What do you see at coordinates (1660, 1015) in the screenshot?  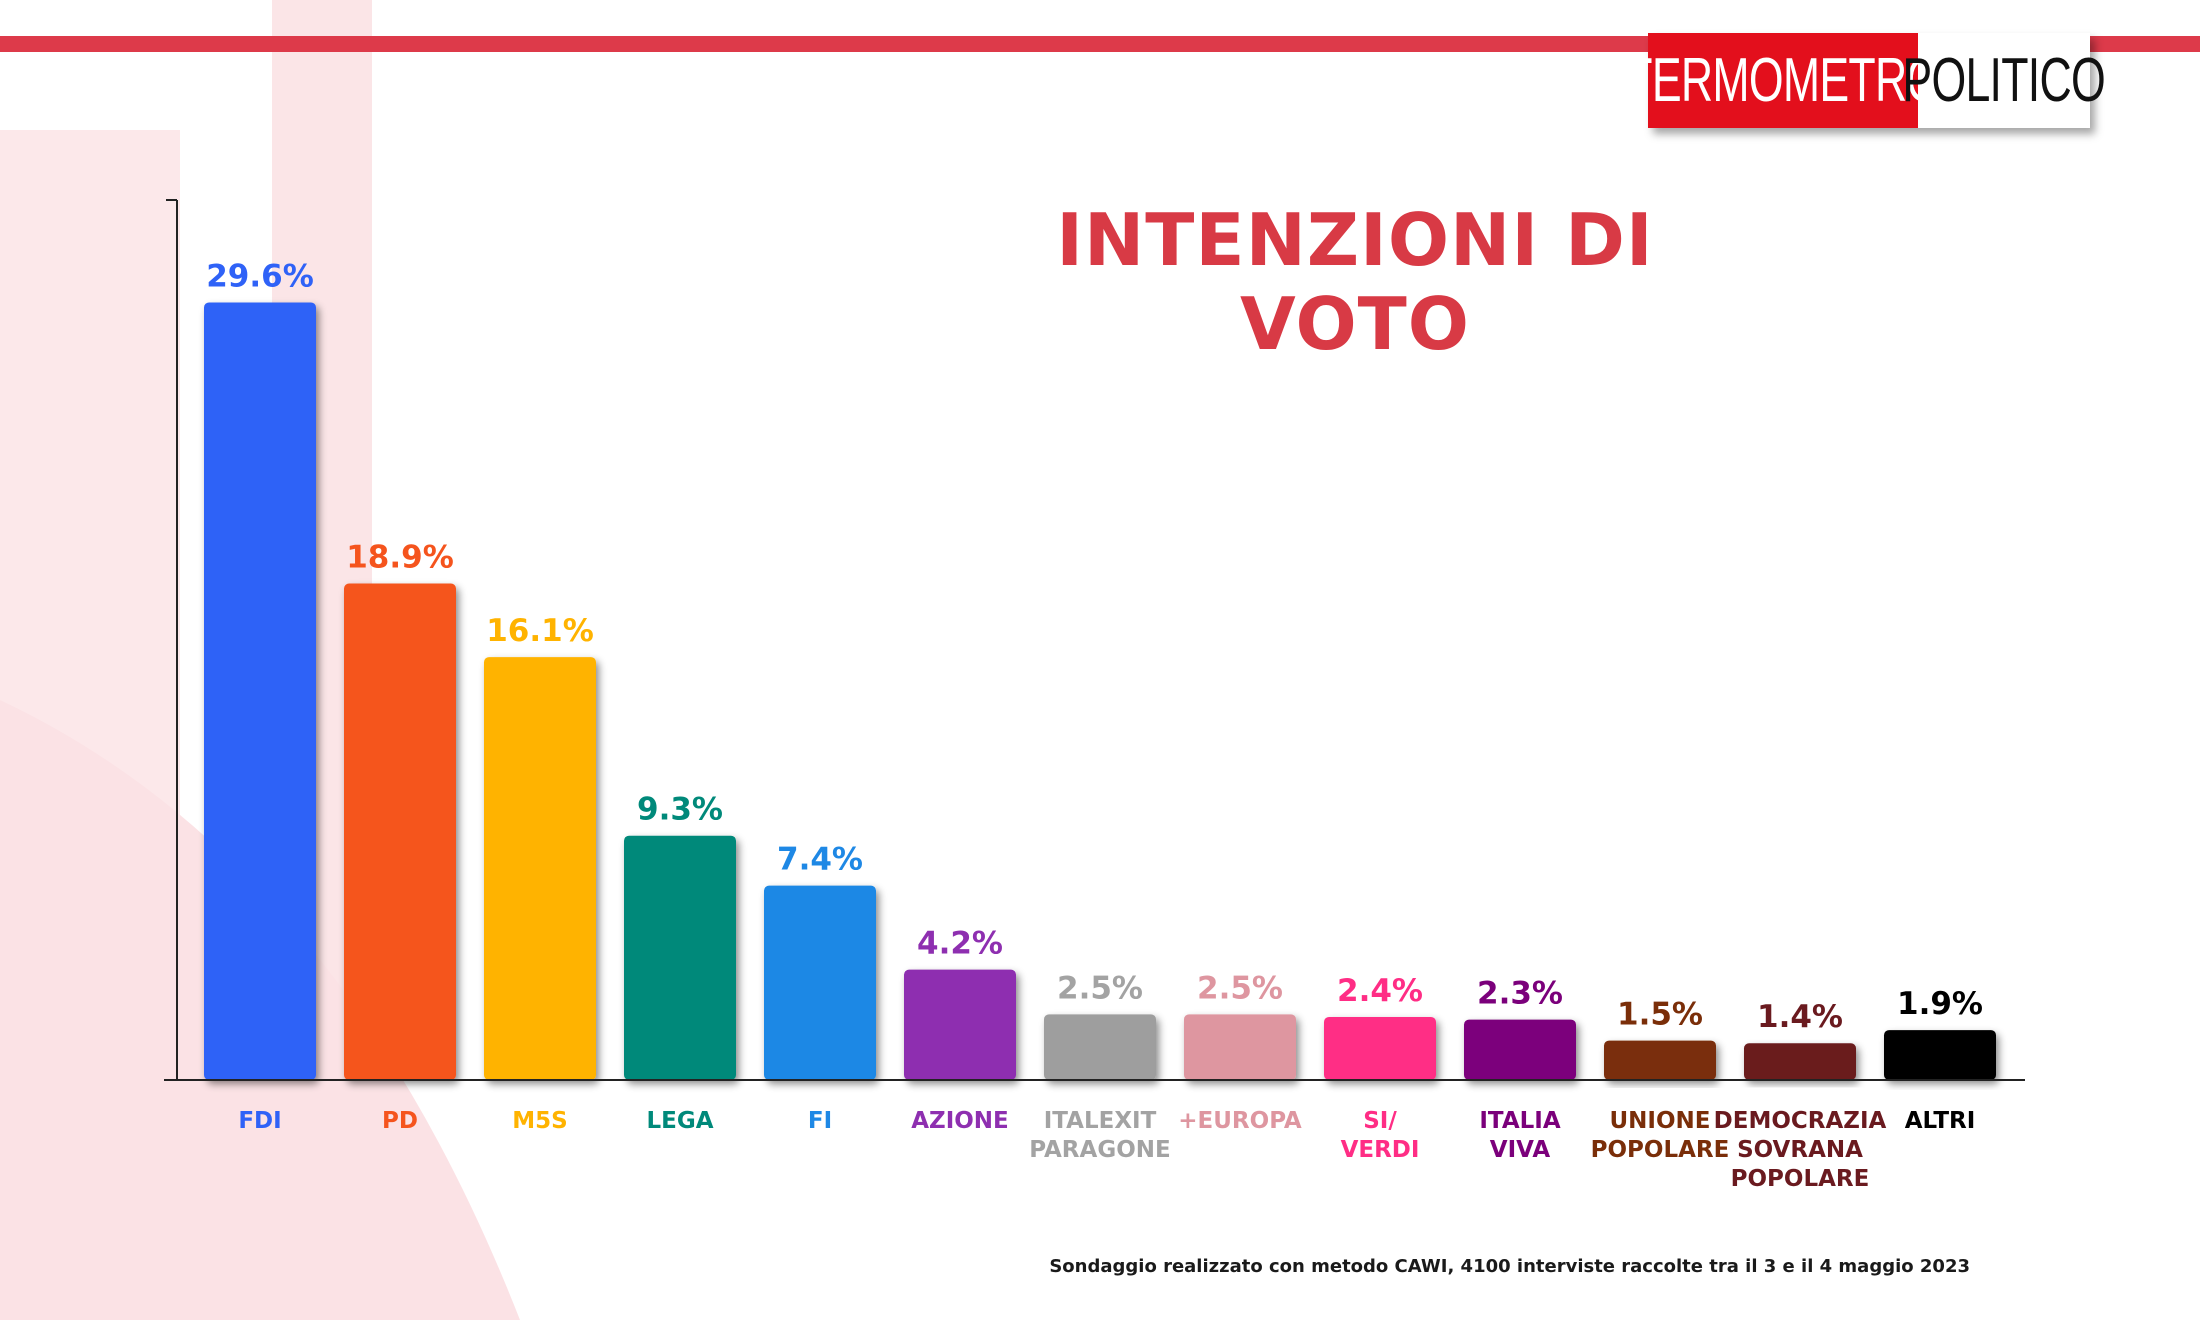 I see `value-label: 1.5%` at bounding box center [1660, 1015].